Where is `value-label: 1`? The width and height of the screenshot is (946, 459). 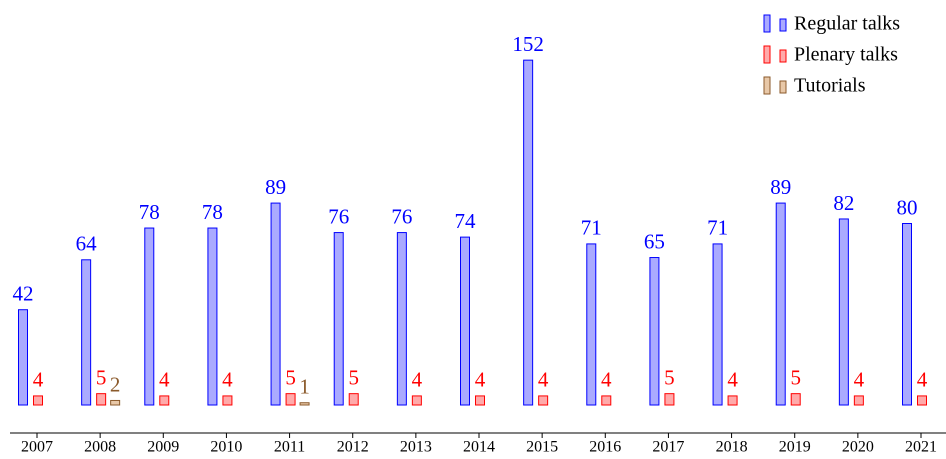
value-label: 1 is located at coordinates (304, 387).